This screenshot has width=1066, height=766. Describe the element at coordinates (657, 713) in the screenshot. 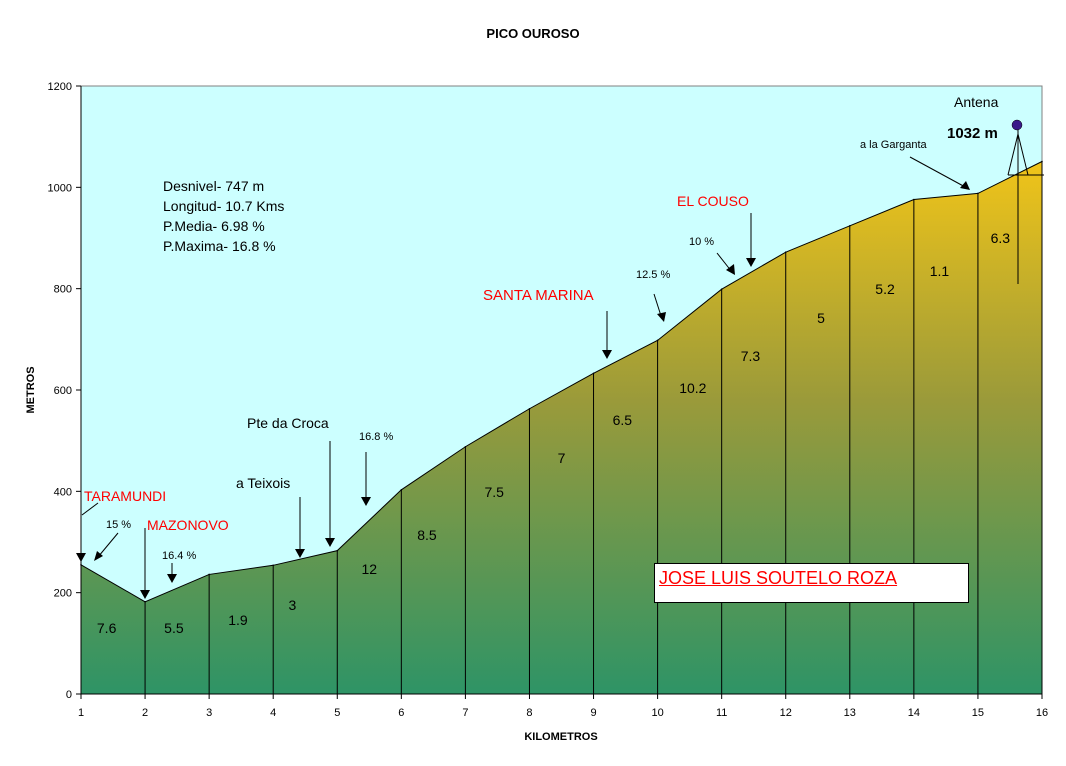

I see `x-tick-label: 10` at that location.